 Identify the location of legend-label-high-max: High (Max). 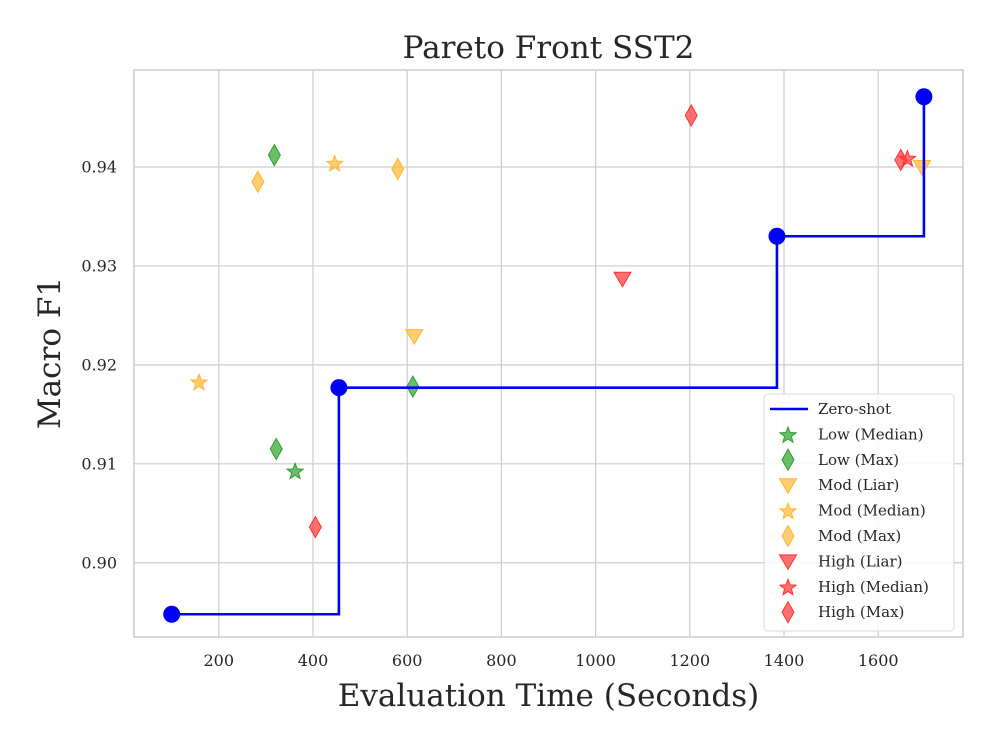
(861, 612).